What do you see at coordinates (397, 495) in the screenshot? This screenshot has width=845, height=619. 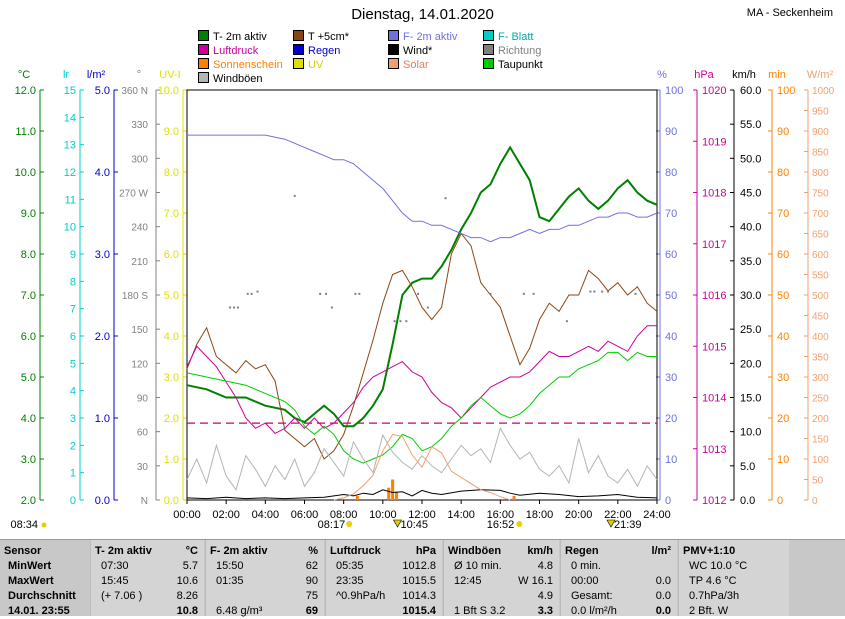 I see `sunshine-bar` at bounding box center [397, 495].